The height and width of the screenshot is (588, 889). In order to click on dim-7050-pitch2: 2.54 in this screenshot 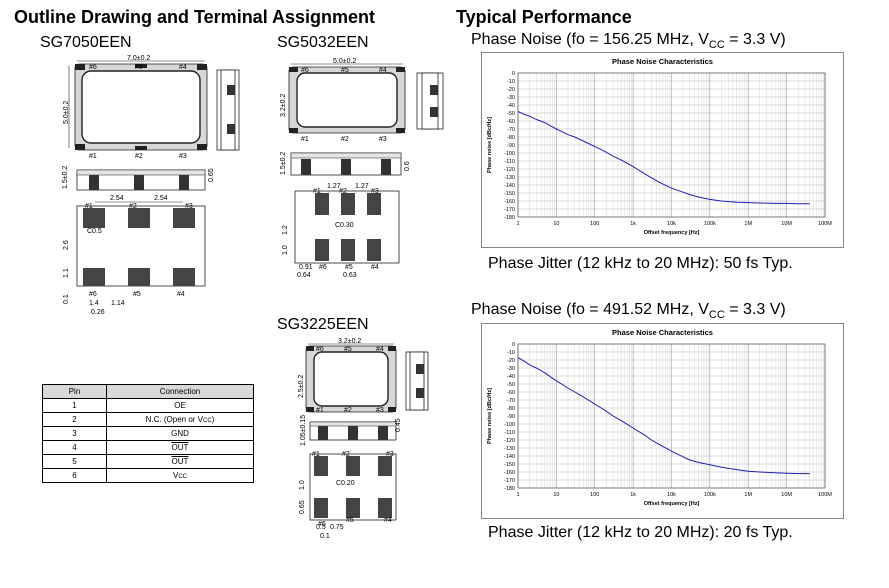, I will do `click(161, 198)`.